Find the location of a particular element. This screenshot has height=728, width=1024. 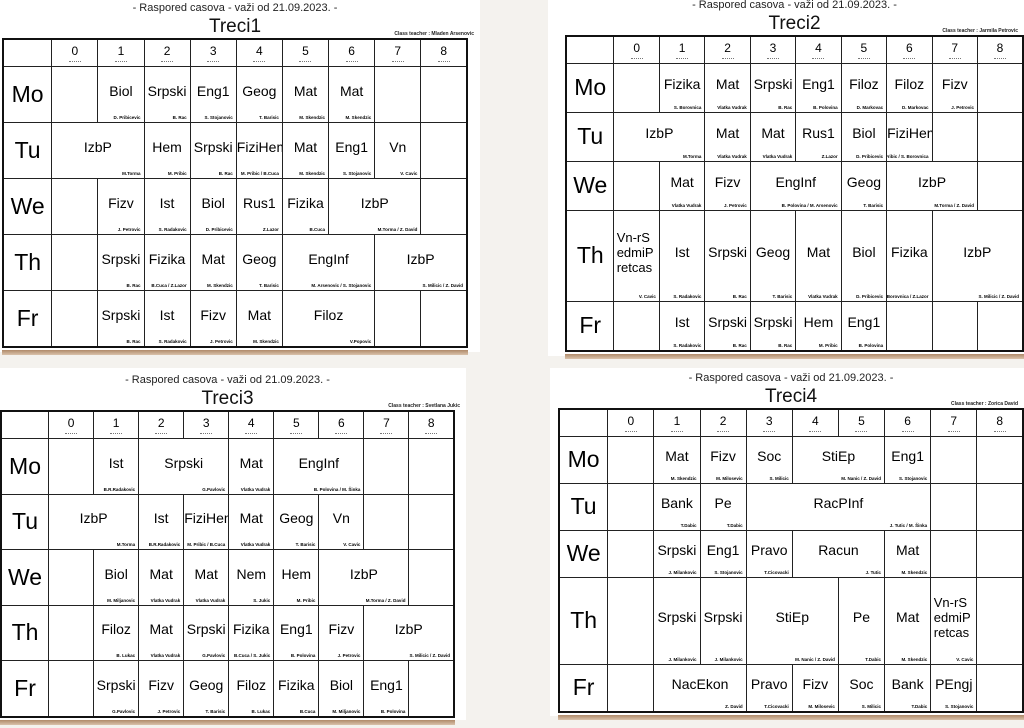

teacher: S. Borovnica is located at coordinates (687, 107).